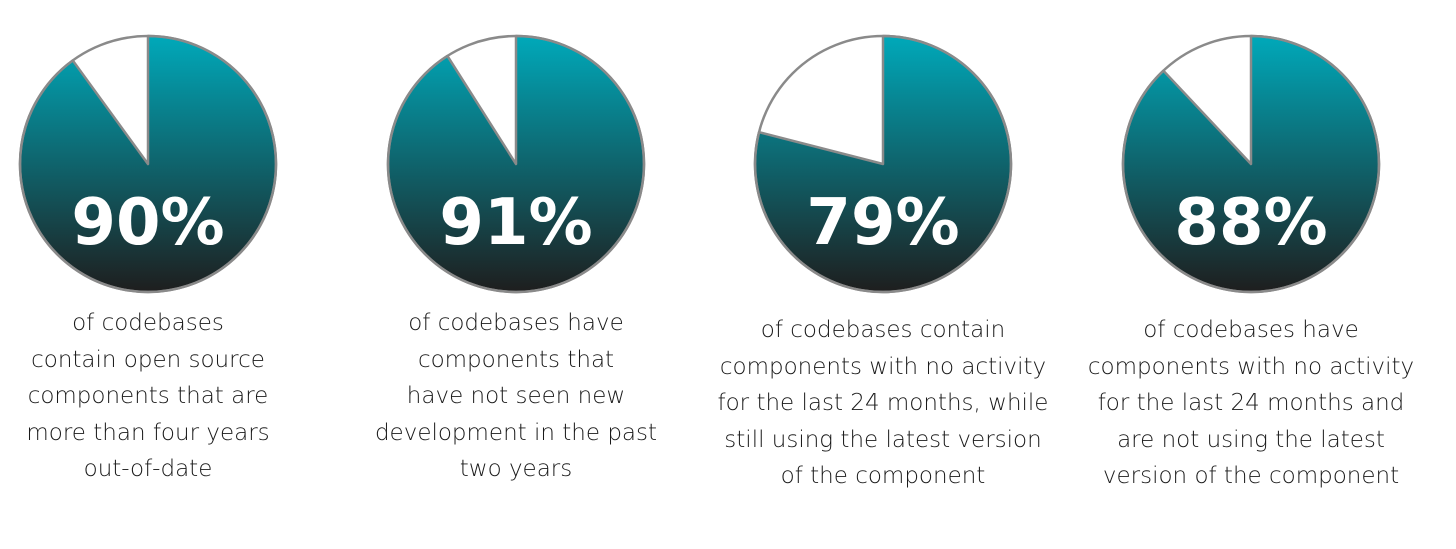  Describe the element at coordinates (882, 223) in the screenshot. I see `percentage-label: 79%` at that location.